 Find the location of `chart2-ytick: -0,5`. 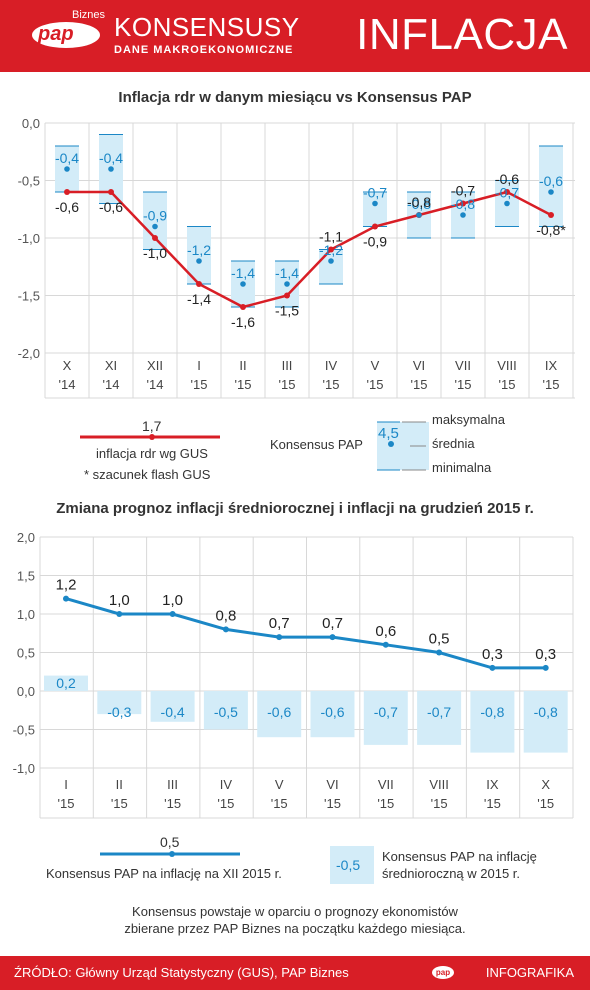

chart2-ytick: -0,5 is located at coordinates (24, 730).